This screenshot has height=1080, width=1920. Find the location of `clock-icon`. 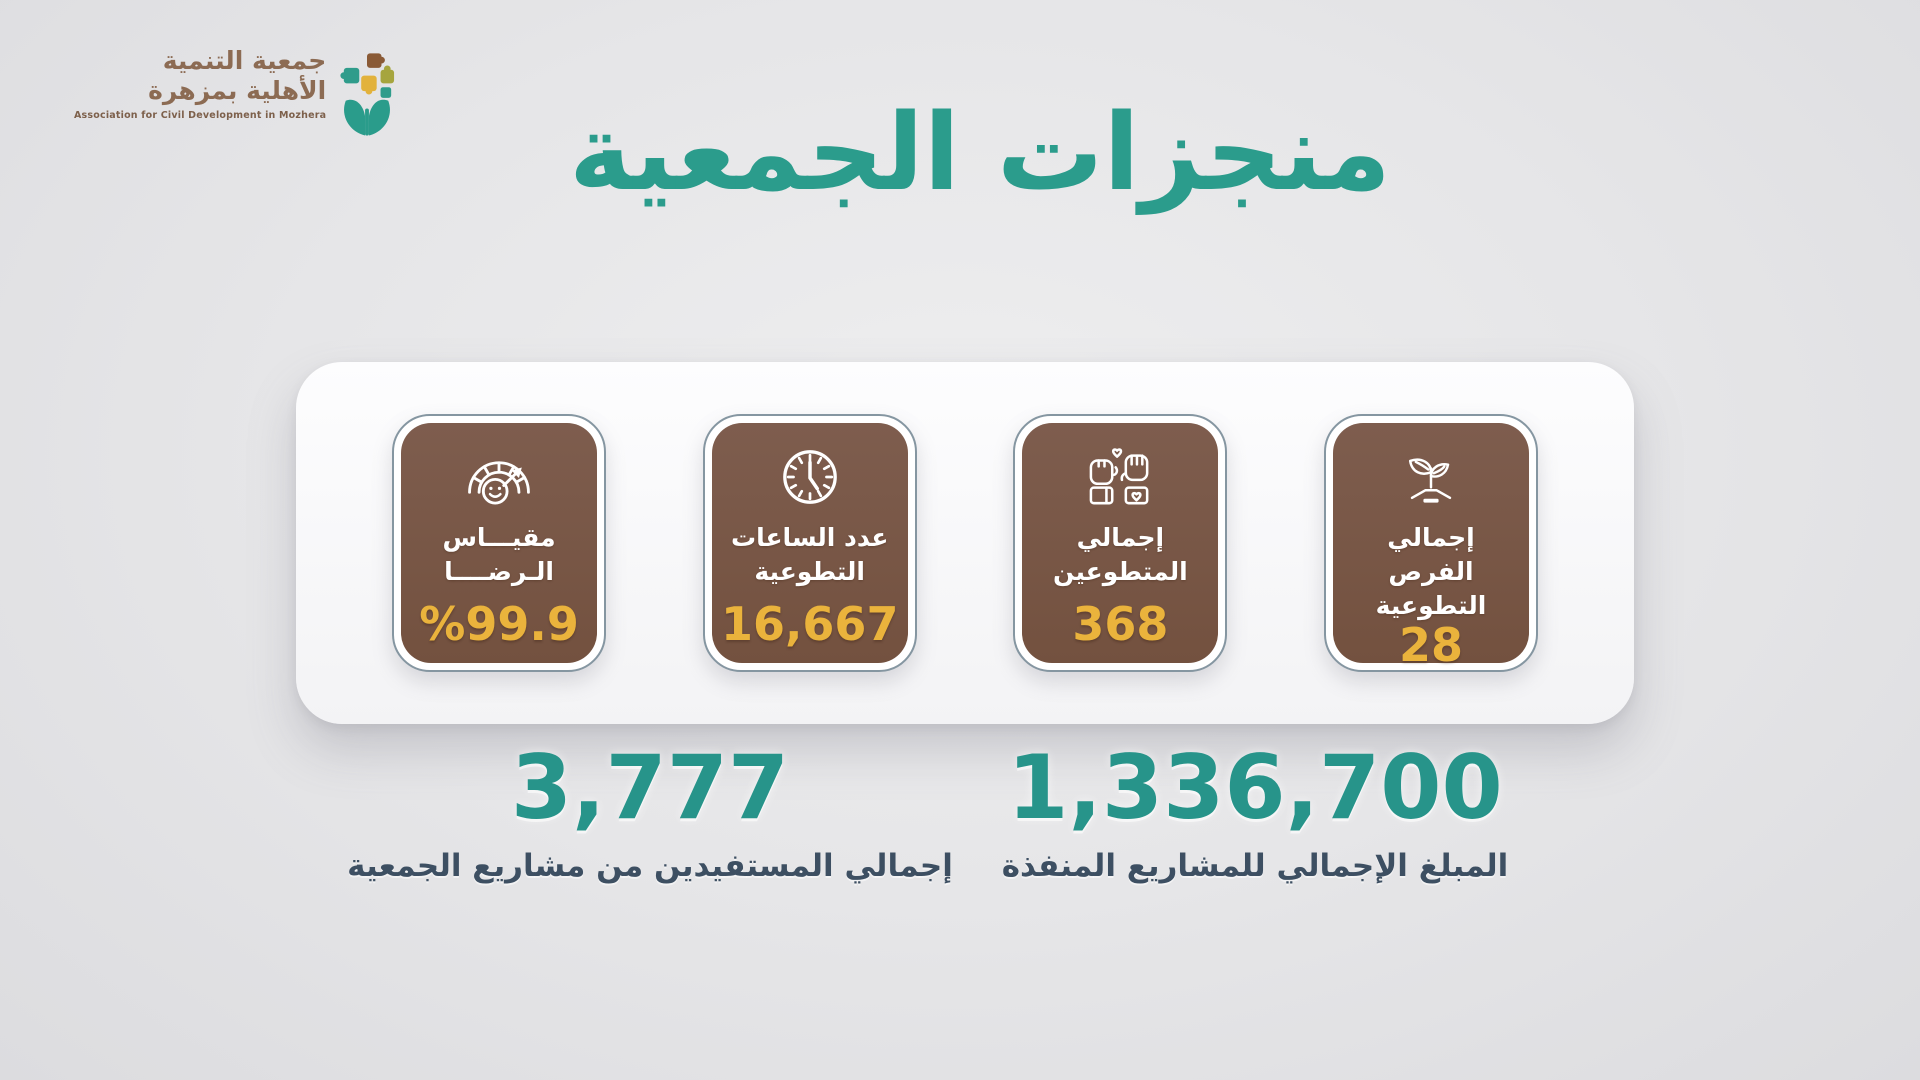

clock-icon is located at coordinates (810, 477).